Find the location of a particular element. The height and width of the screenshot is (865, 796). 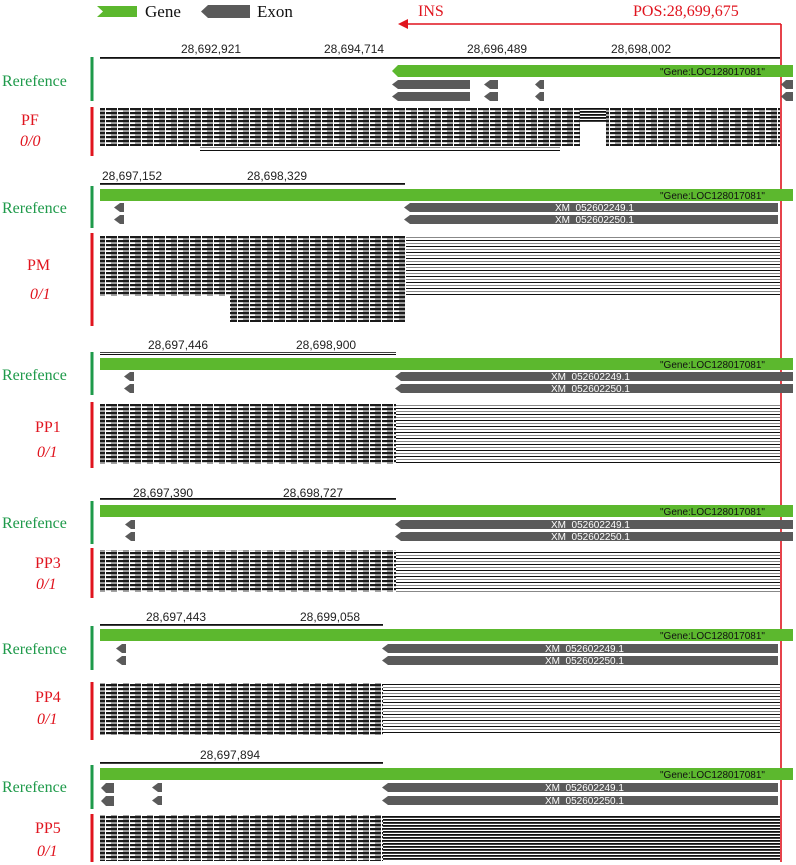

sample-name: PP3 is located at coordinates (48, 563).